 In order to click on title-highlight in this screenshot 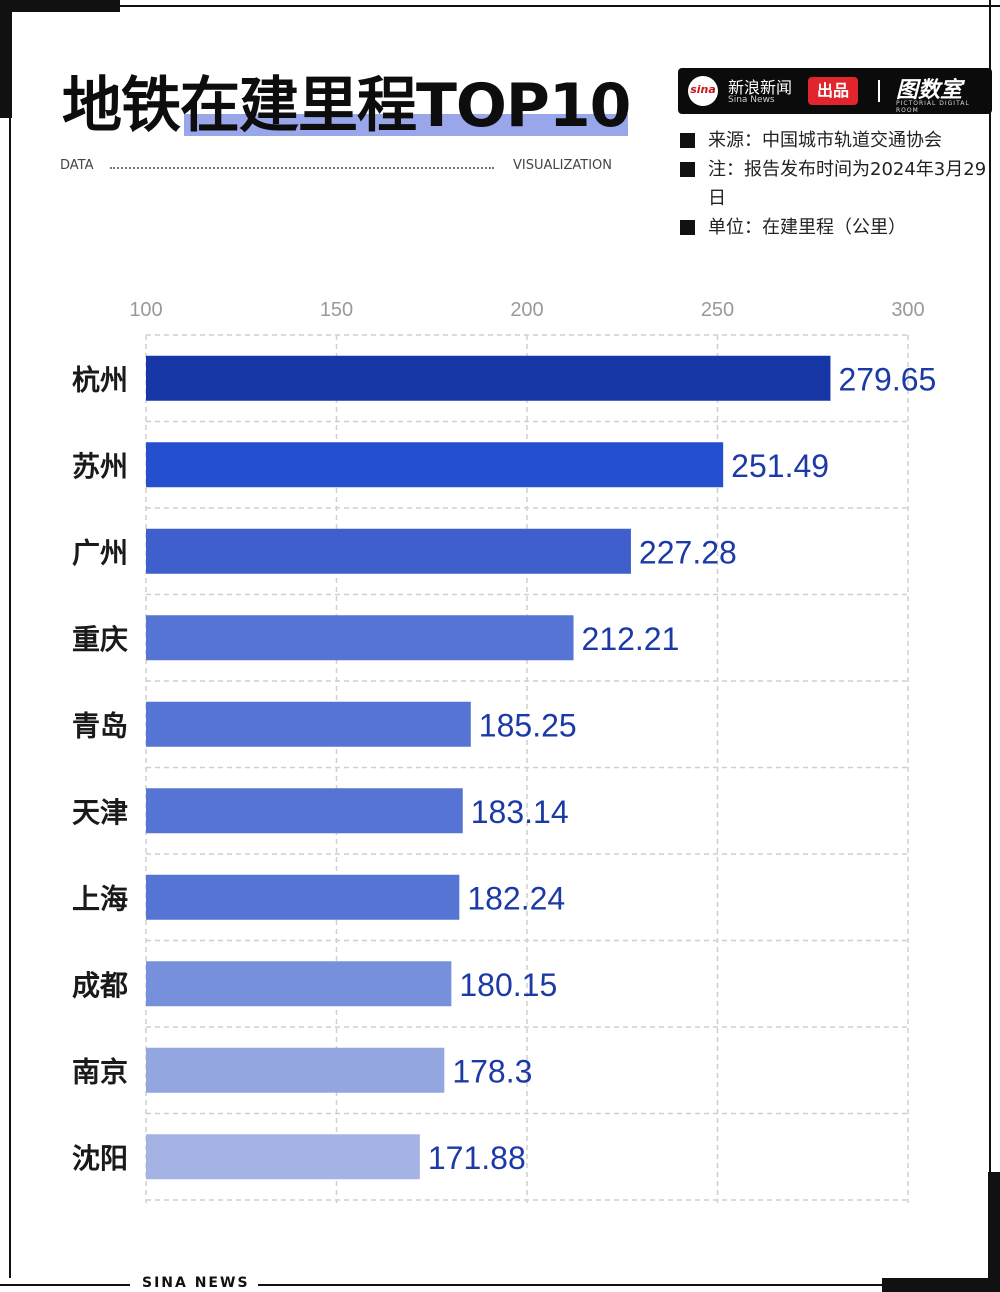, I will do `click(406, 125)`.